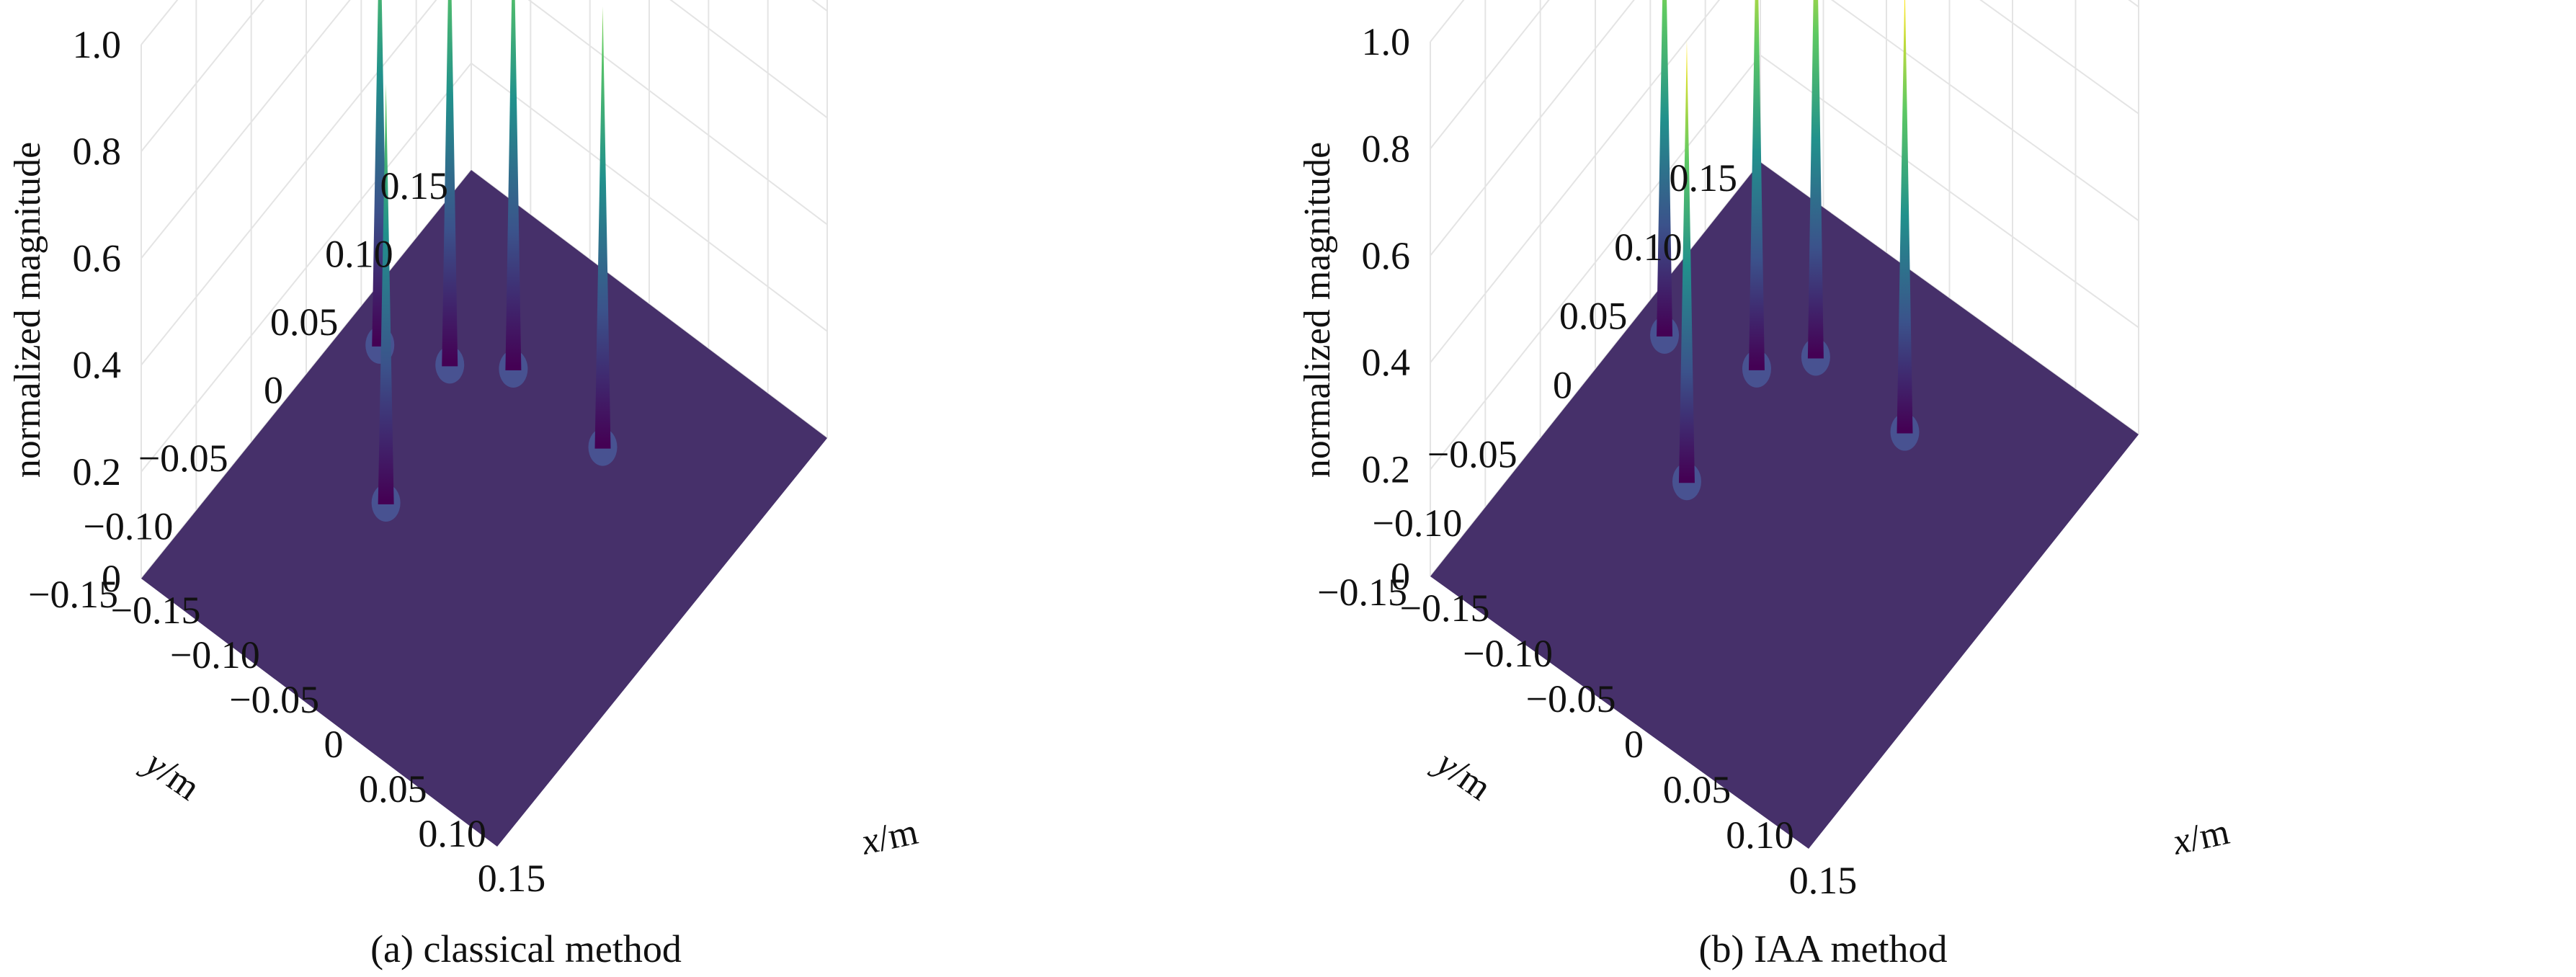  I want to click on panel-caption: (b) IAA method, so click(1823, 949).